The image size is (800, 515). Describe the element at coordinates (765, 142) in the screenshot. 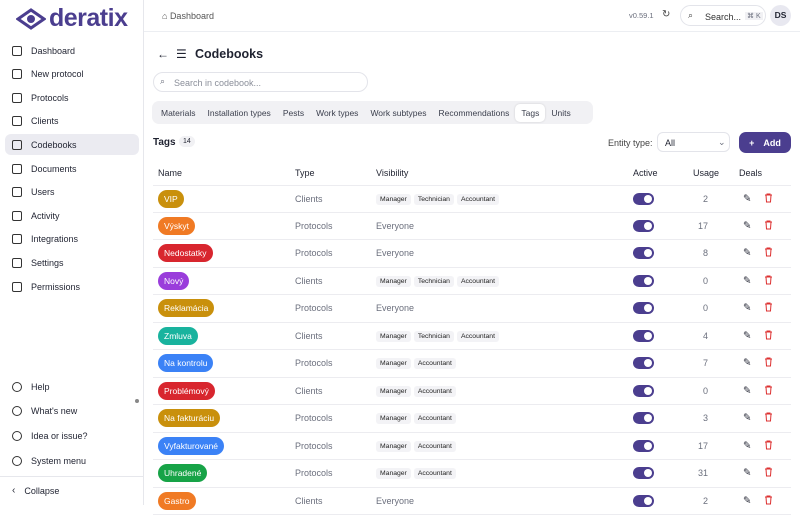

I see `add-button: +Add` at that location.